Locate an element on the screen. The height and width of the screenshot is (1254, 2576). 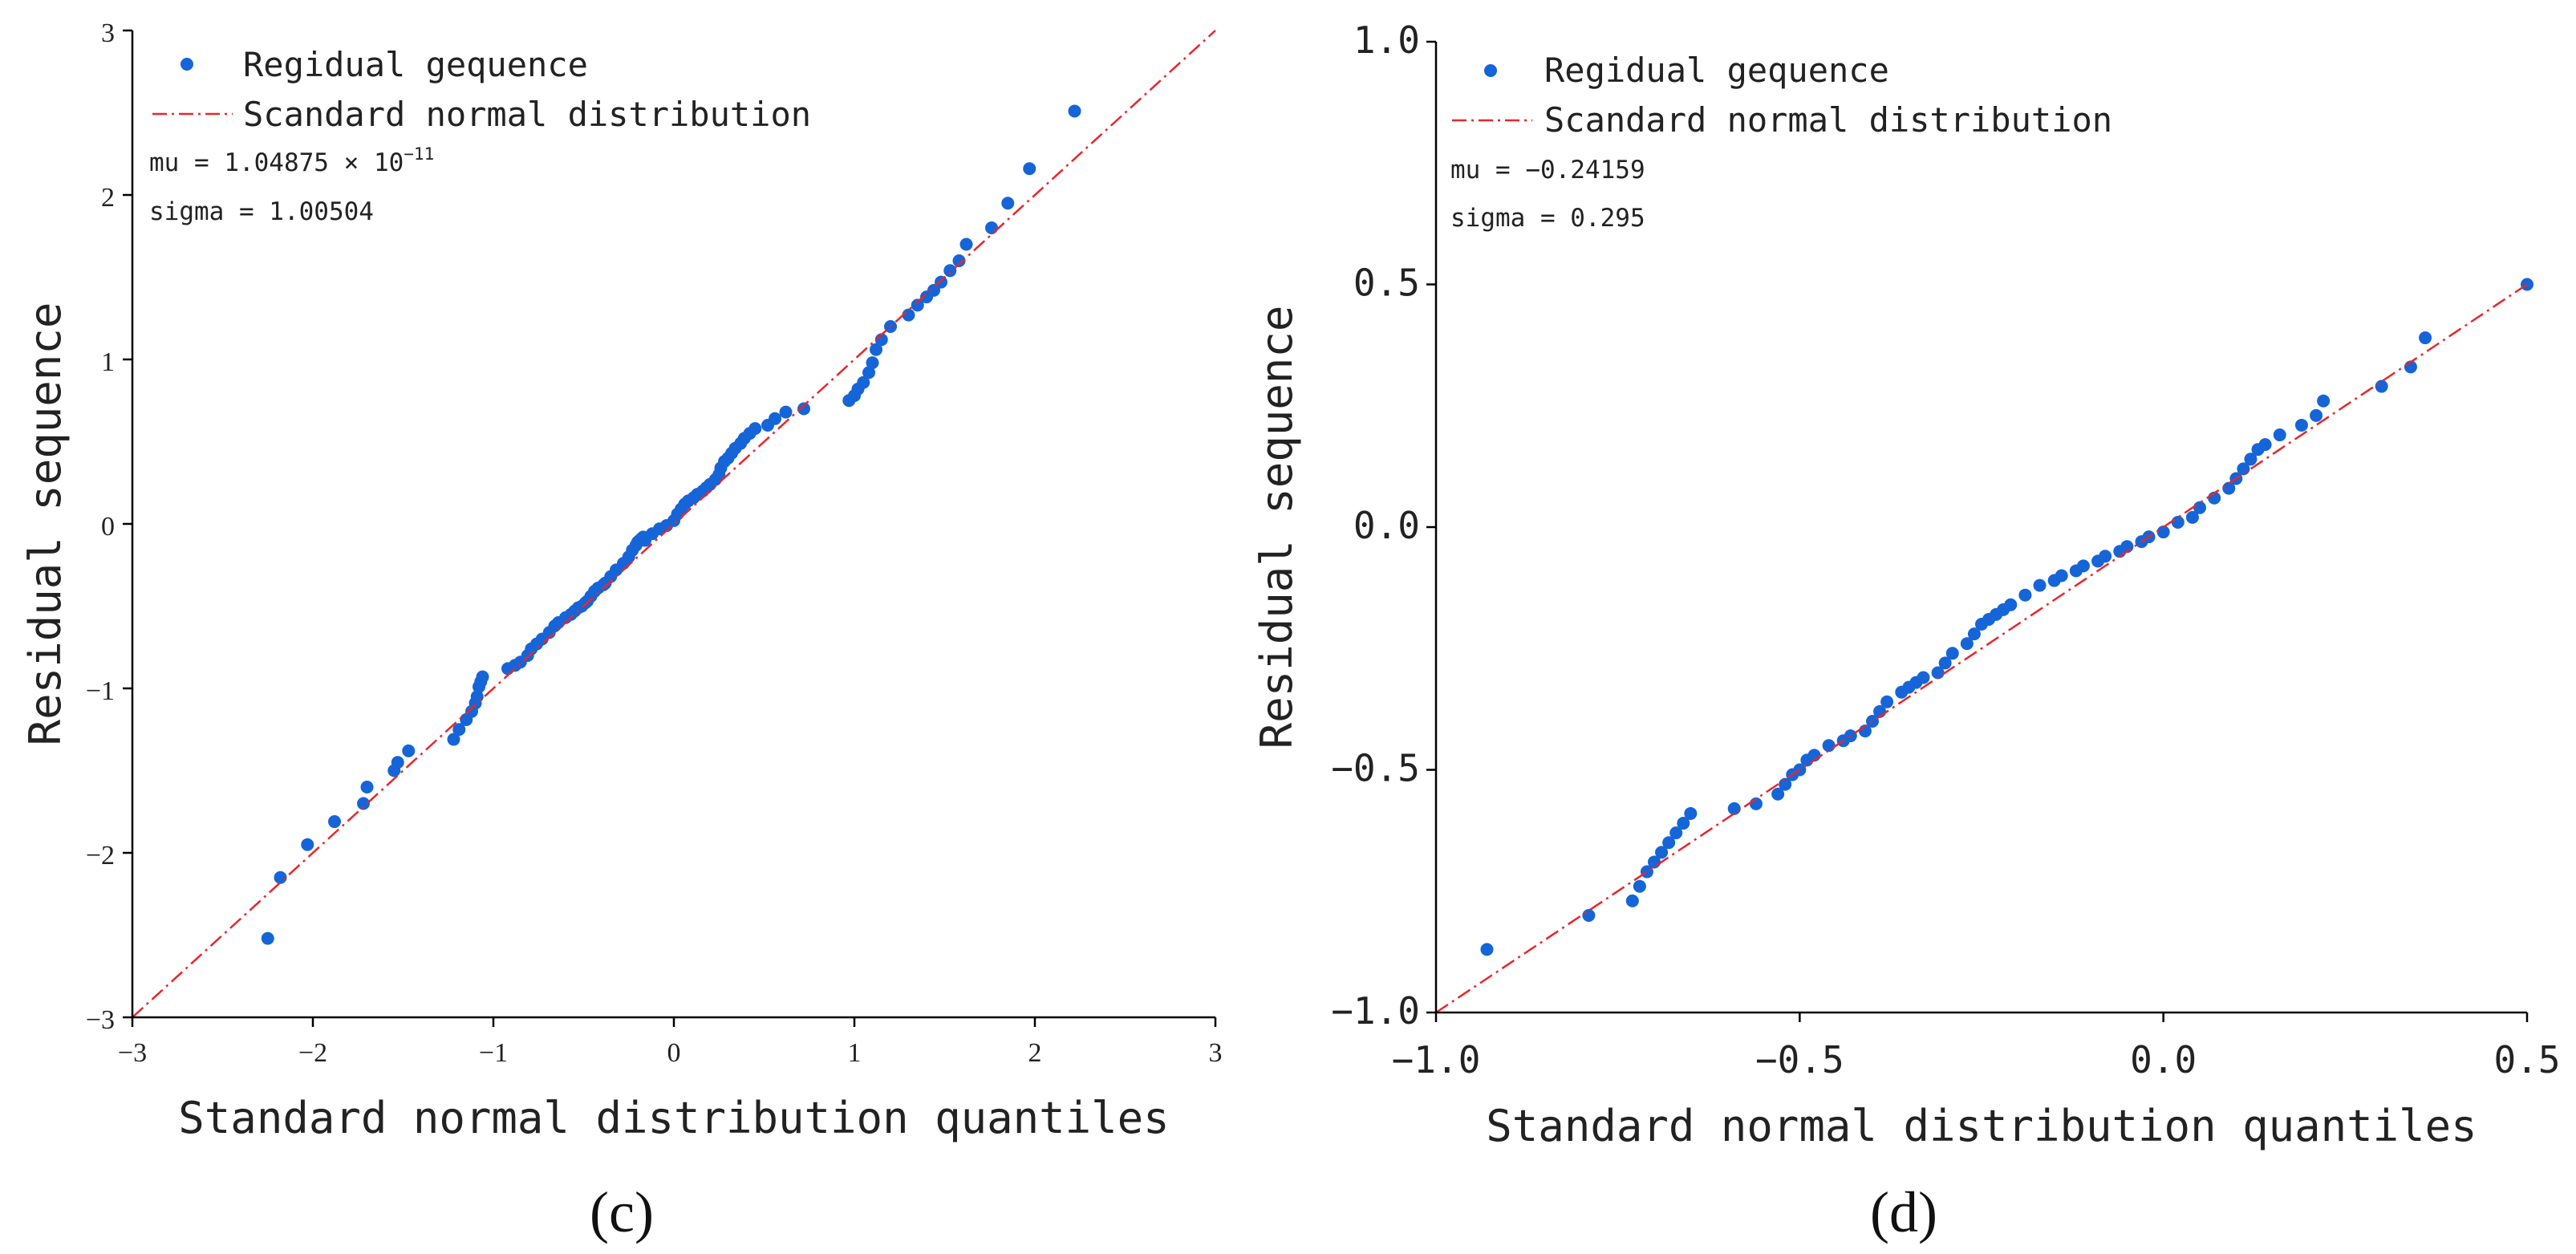
y-tick-label-d: −0.5 is located at coordinates (1375, 768).